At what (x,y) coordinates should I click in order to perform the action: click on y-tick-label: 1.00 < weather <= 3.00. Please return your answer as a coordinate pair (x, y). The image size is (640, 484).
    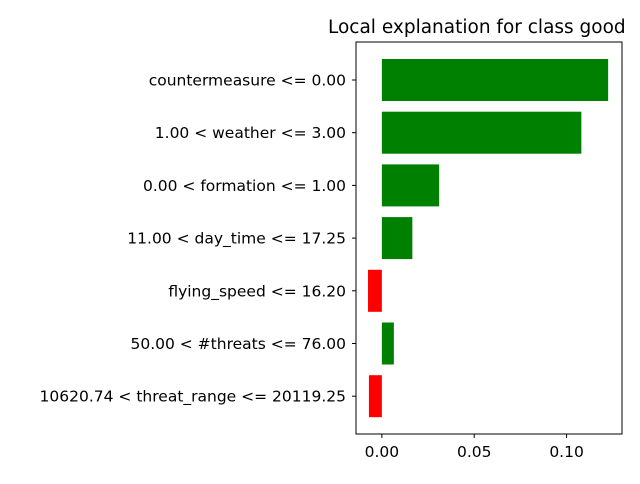
    Looking at the image, I should click on (250, 133).